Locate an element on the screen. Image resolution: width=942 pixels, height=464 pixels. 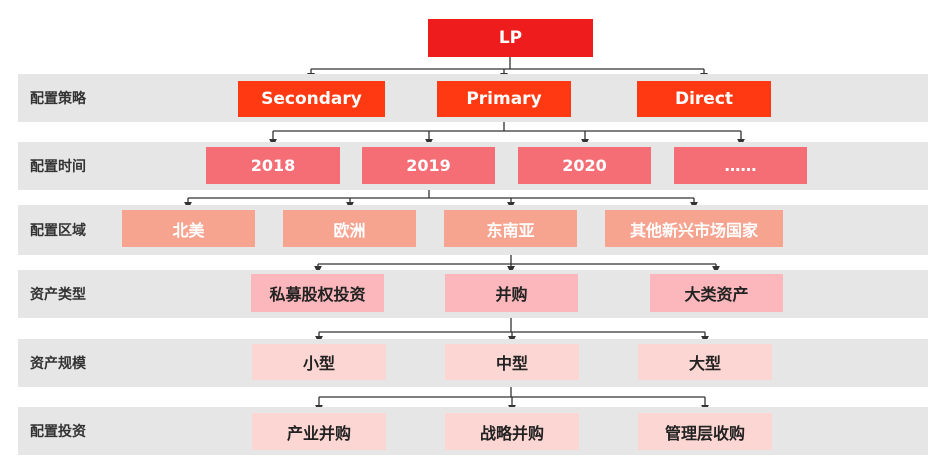
asset-scale-node: 小型 is located at coordinates (319, 362).